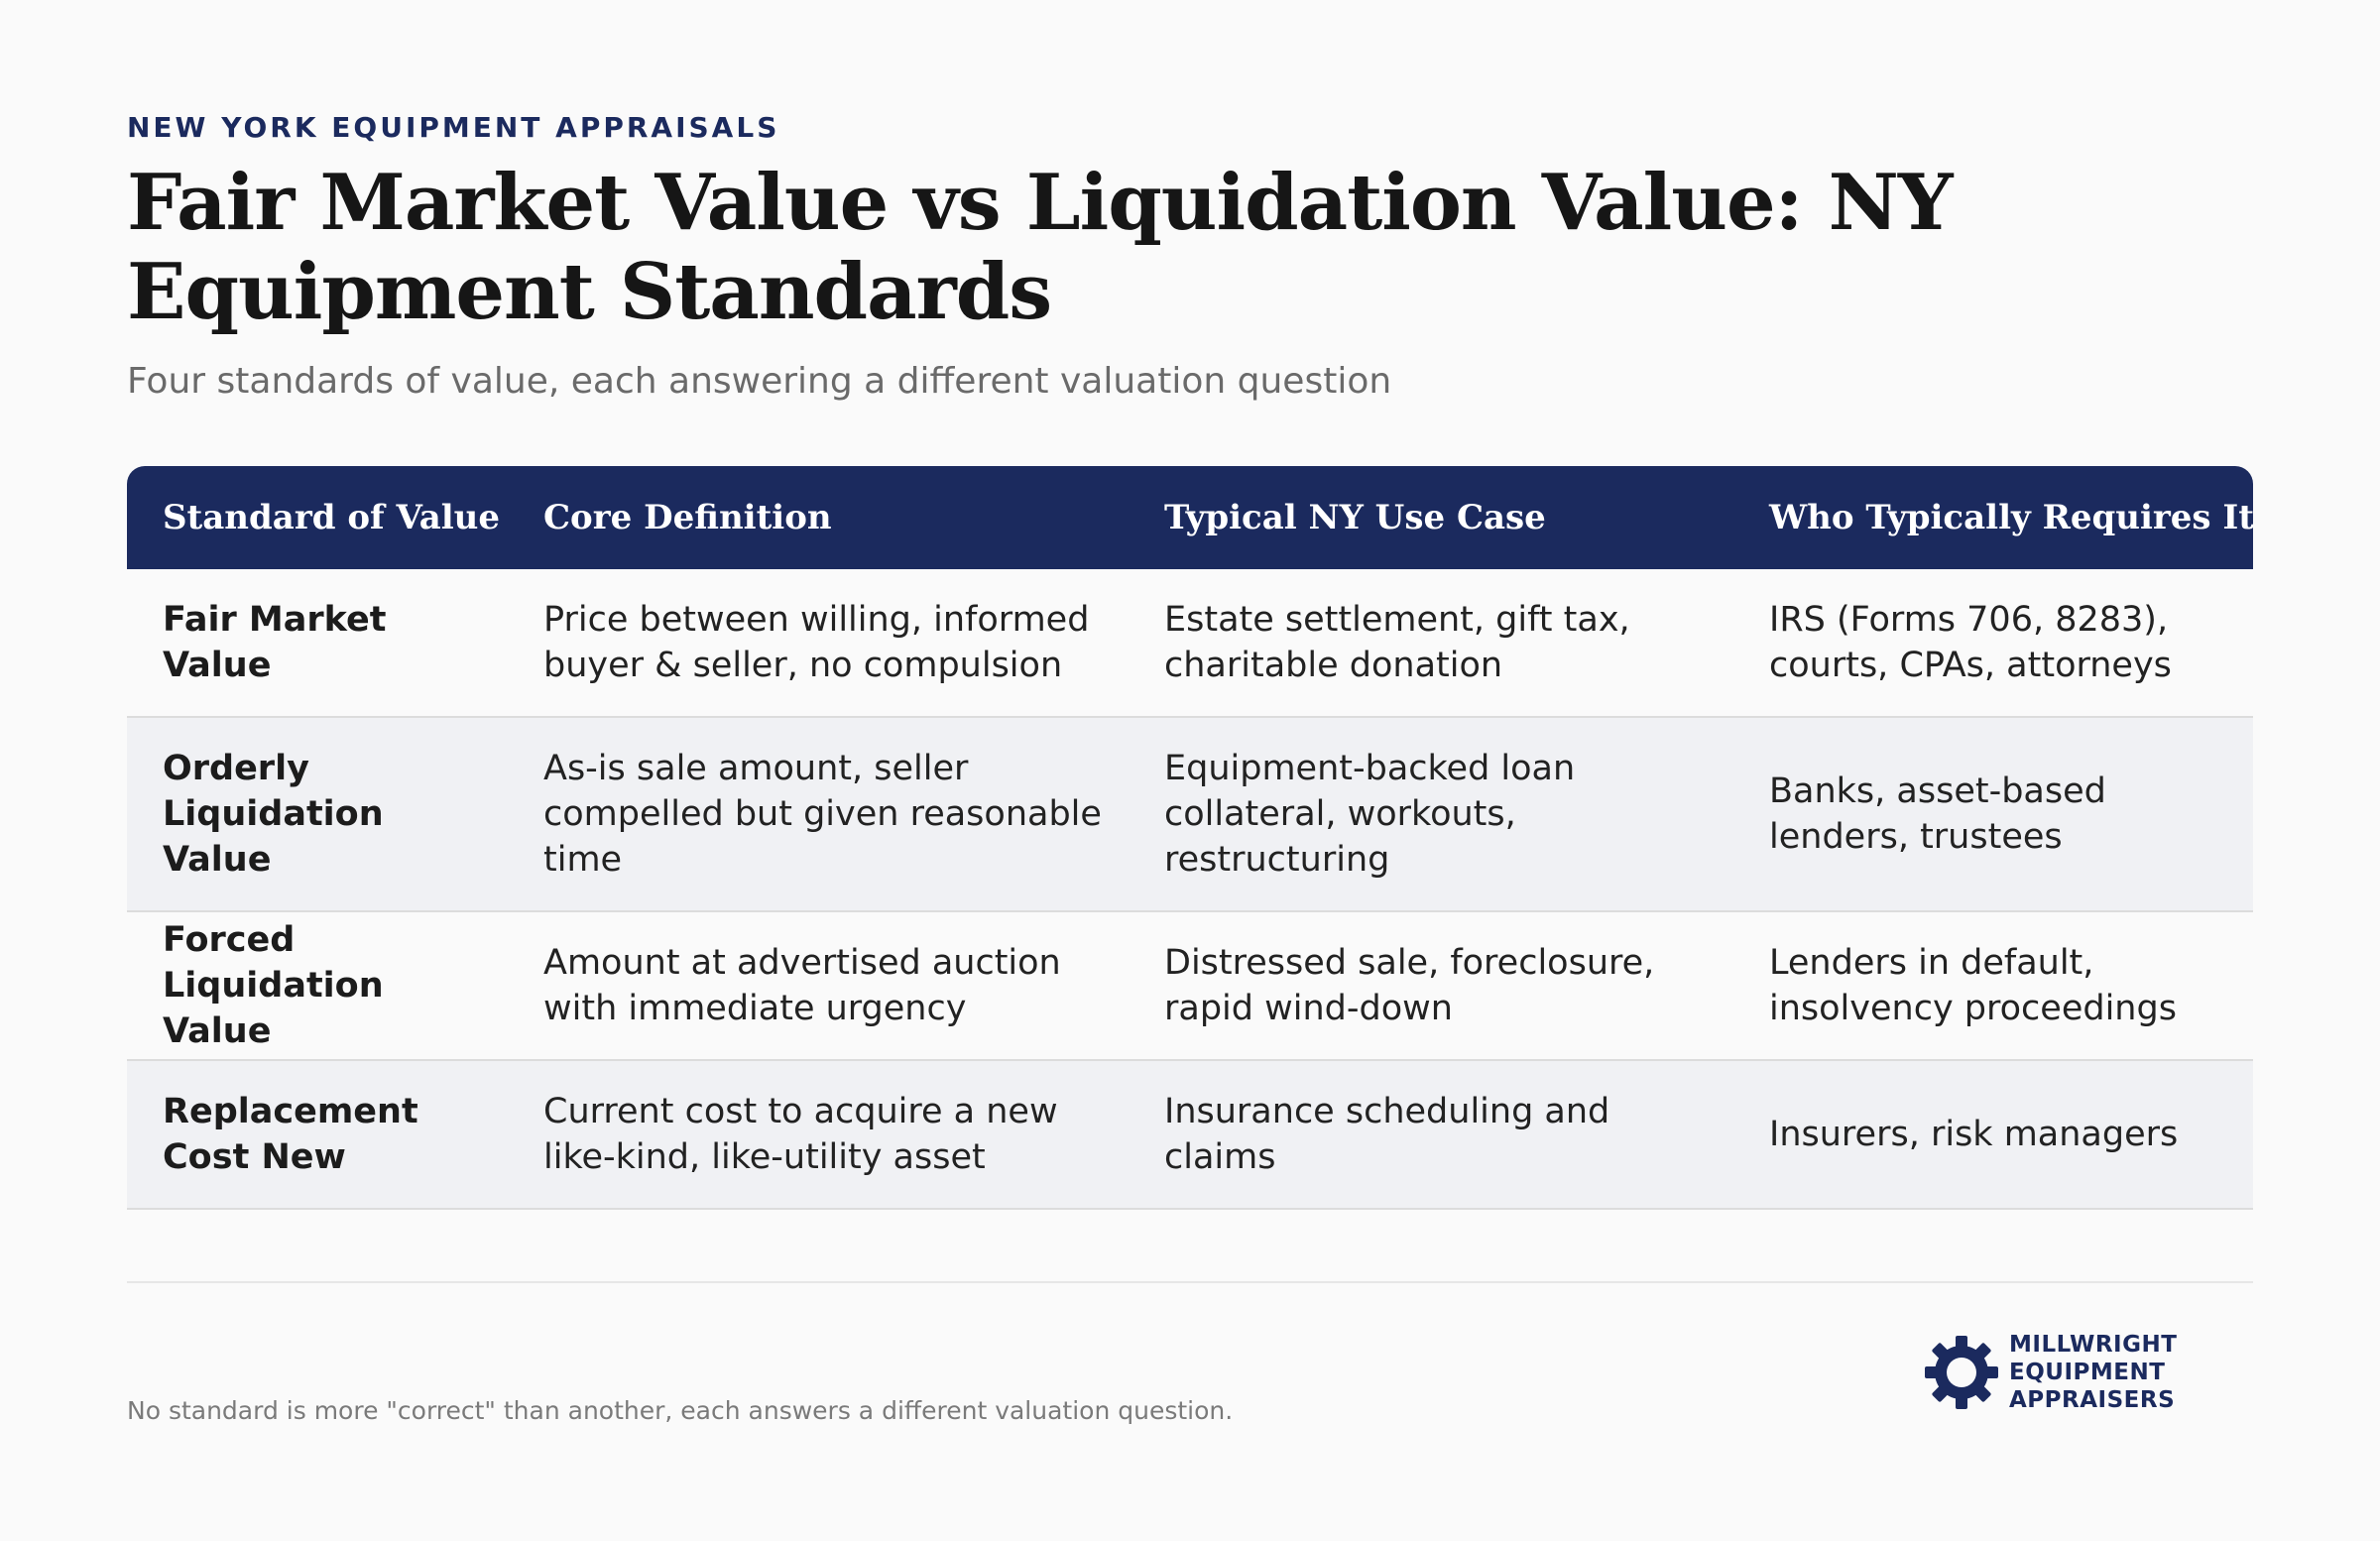 The image size is (2380, 1541). I want to click on standard-name: Fair Market Value, so click(317, 643).